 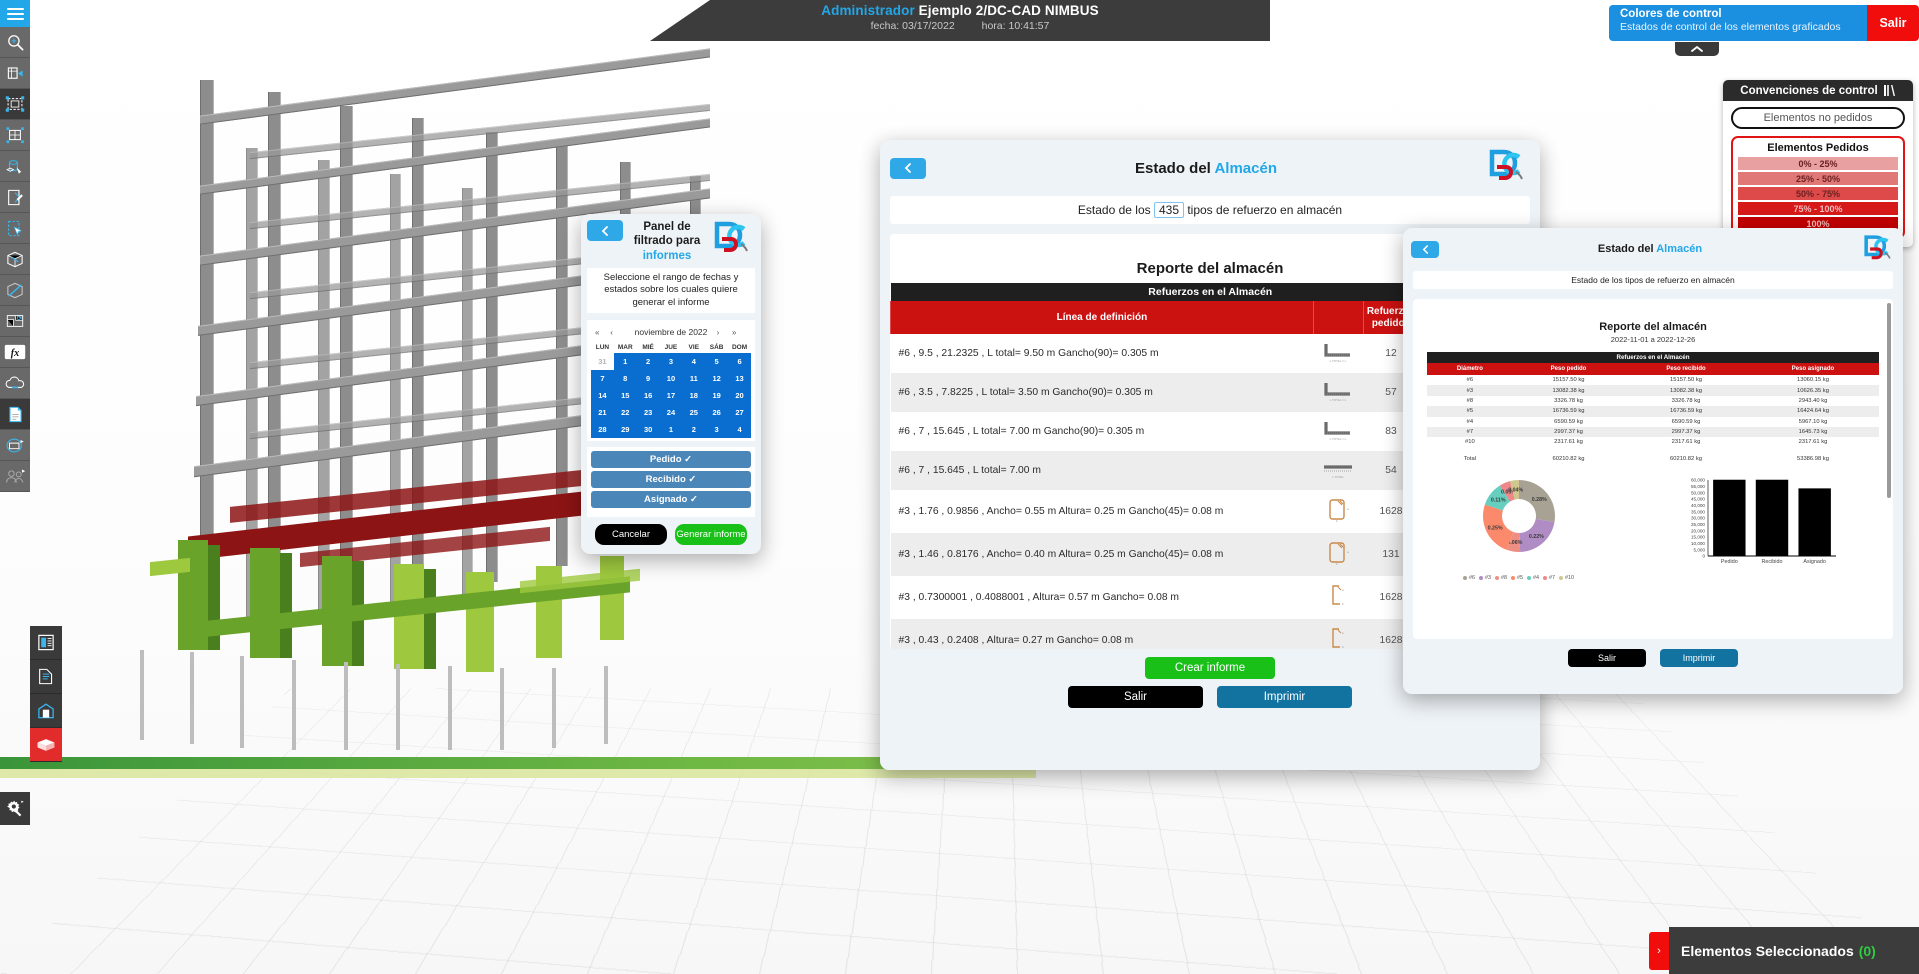 What do you see at coordinates (1659, 951) in the screenshot?
I see `selected-elements-toggle: ›` at bounding box center [1659, 951].